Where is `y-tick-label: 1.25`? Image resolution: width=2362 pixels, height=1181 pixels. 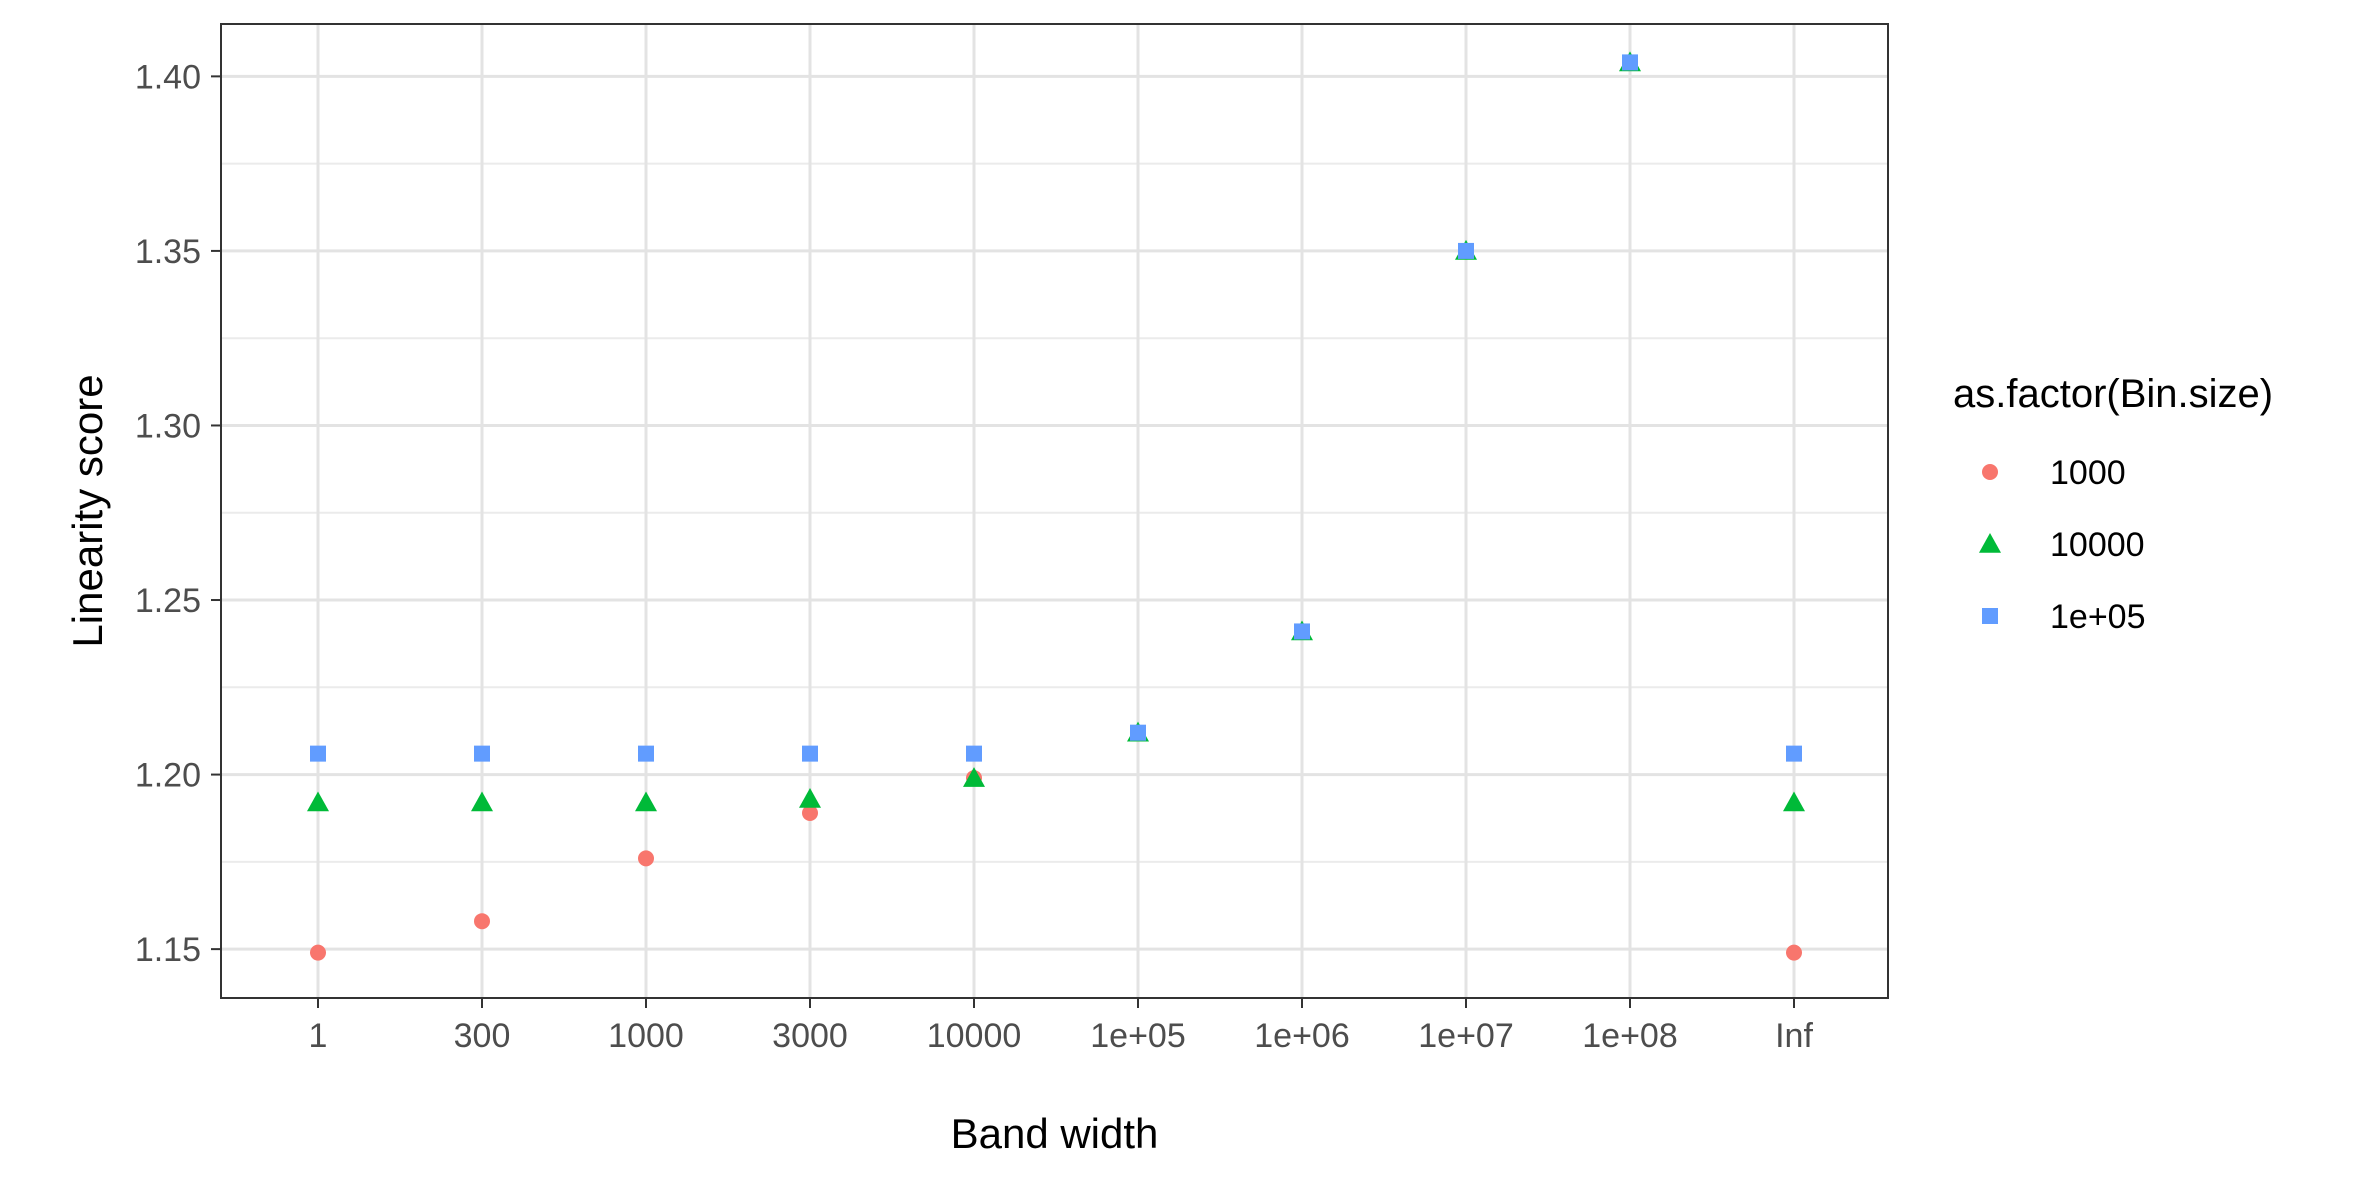
y-tick-label: 1.25 is located at coordinates (168, 601).